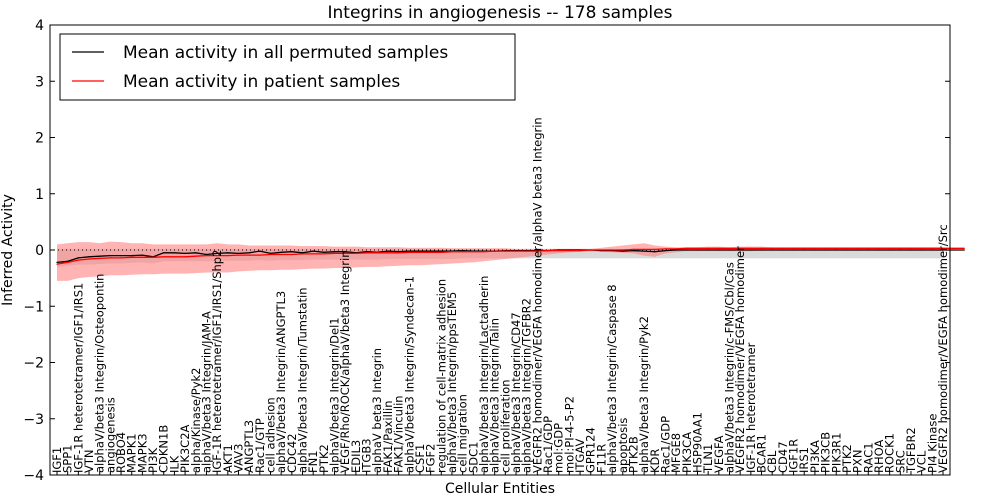 The width and height of the screenshot is (1000, 500). What do you see at coordinates (39, 251) in the screenshot?
I see `y-tick-label: 0` at bounding box center [39, 251].